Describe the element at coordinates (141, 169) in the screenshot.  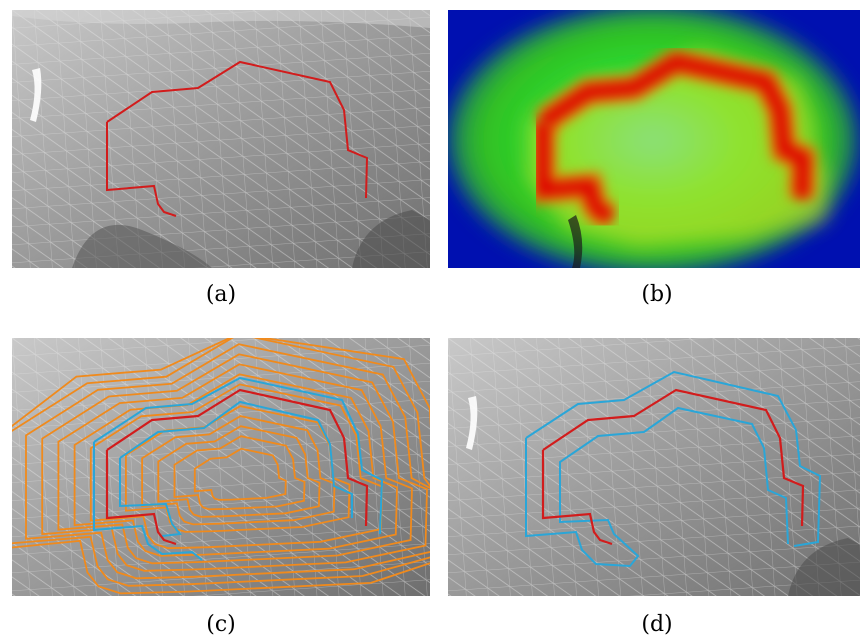
I see `red-path-tail` at that location.